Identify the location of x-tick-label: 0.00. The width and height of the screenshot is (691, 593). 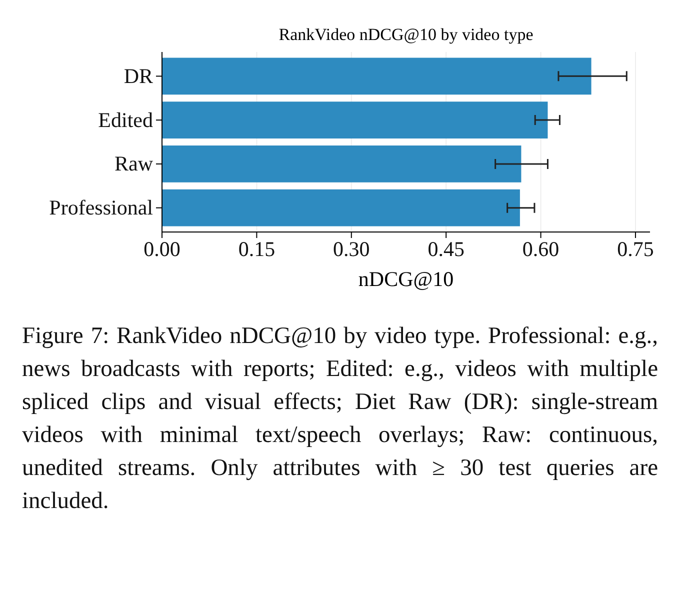
(162, 248).